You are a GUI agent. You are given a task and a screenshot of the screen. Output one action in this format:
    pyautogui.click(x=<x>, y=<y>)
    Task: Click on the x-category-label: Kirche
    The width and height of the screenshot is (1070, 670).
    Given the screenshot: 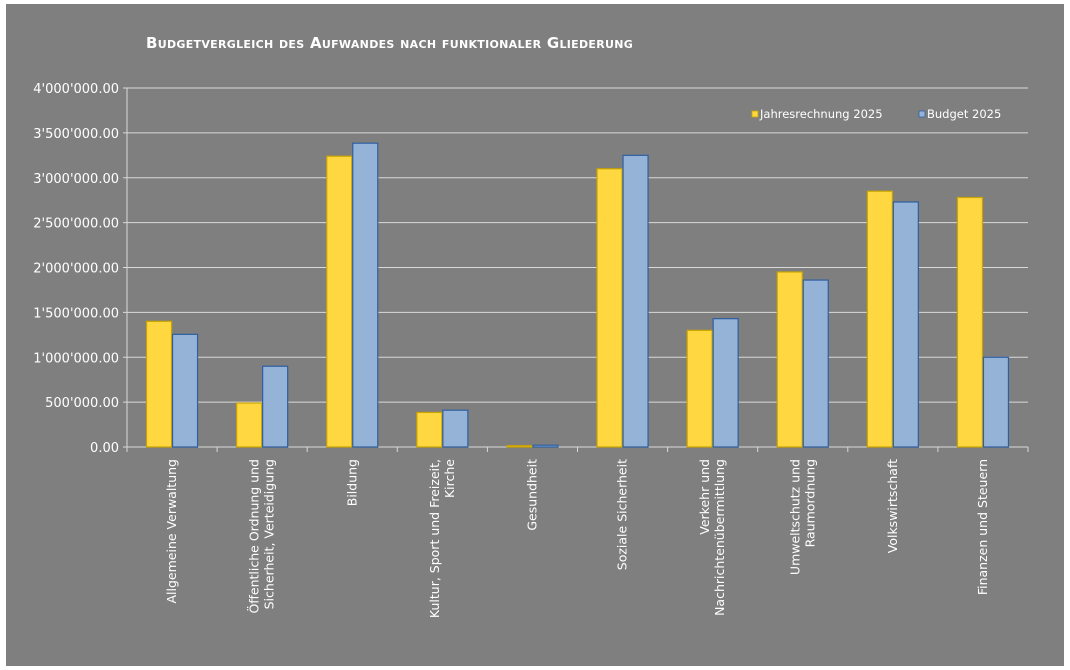 What is the action you would take?
    pyautogui.click(x=449, y=478)
    